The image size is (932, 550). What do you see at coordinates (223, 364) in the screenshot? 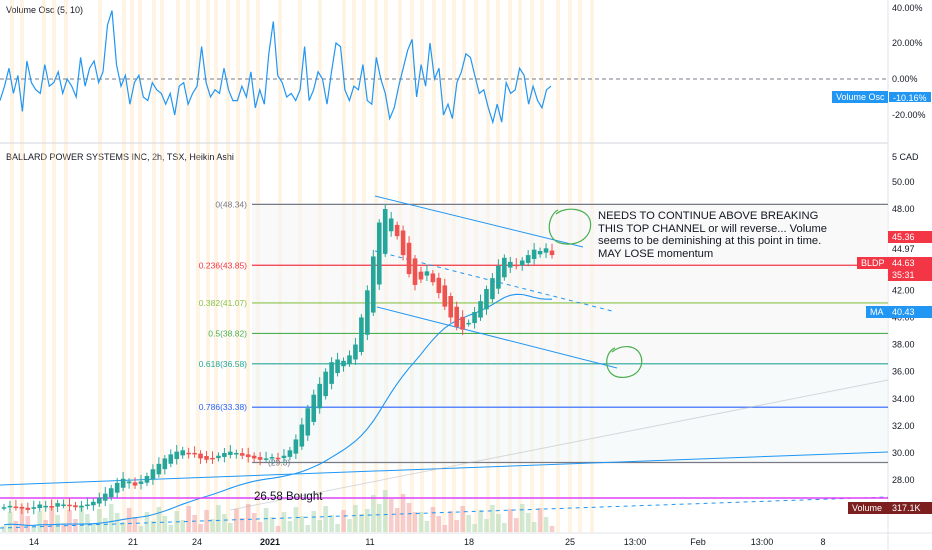
I see `fib-level-label: 0.618(36.58)` at bounding box center [223, 364].